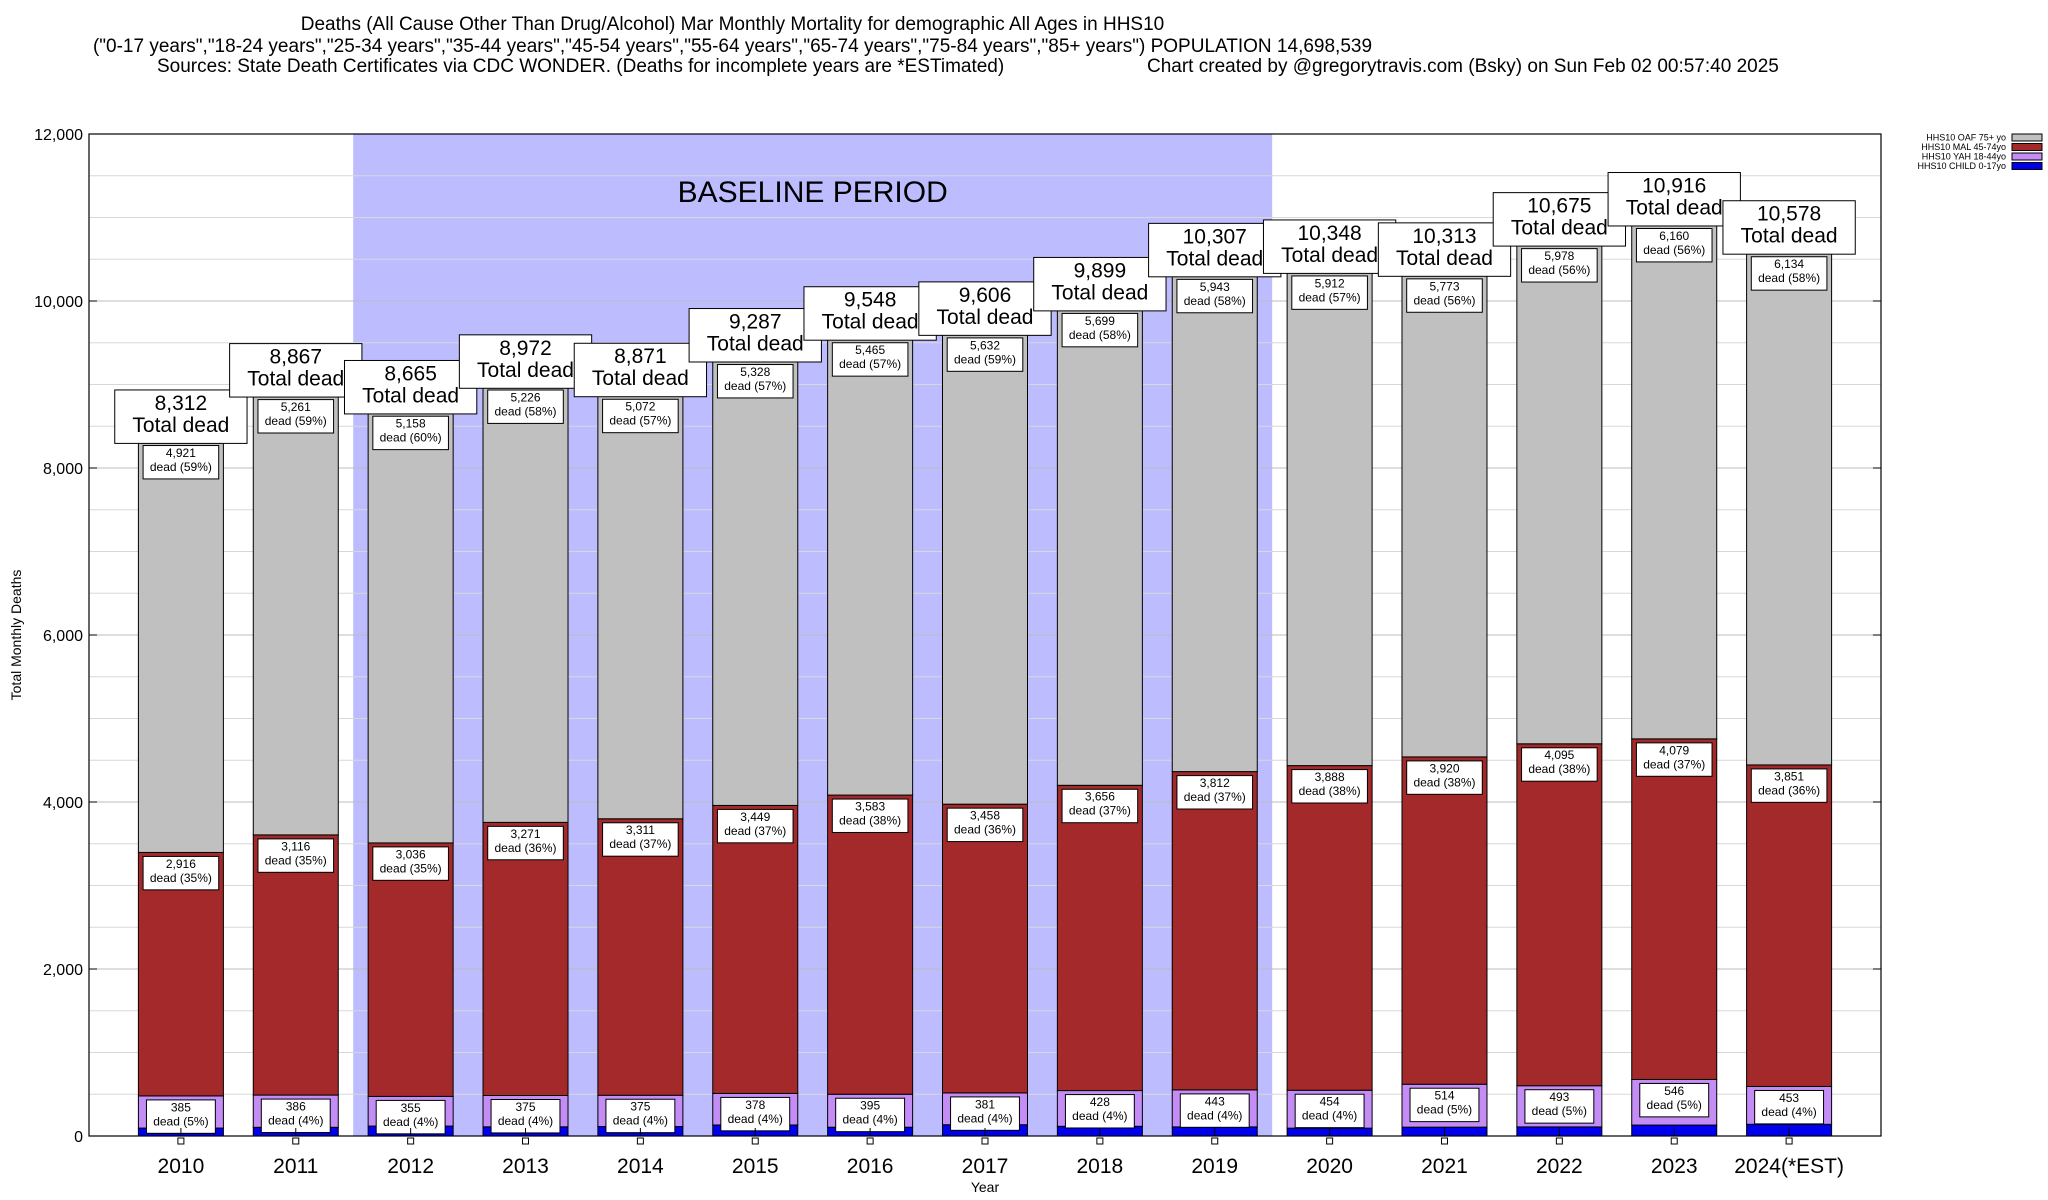 The height and width of the screenshot is (1200, 2048). I want to click on total-label: 8,871 Total dead, so click(640, 370).